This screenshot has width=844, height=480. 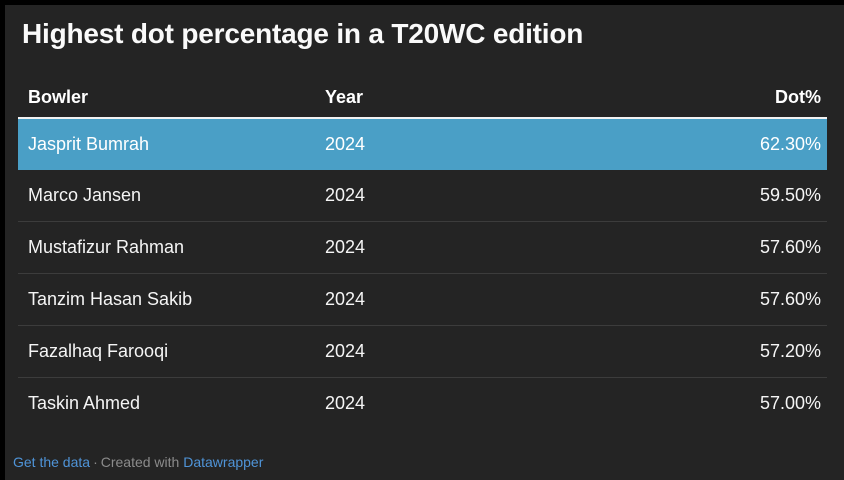 I want to click on bowler-cell: Marco Jansen, so click(x=85, y=195).